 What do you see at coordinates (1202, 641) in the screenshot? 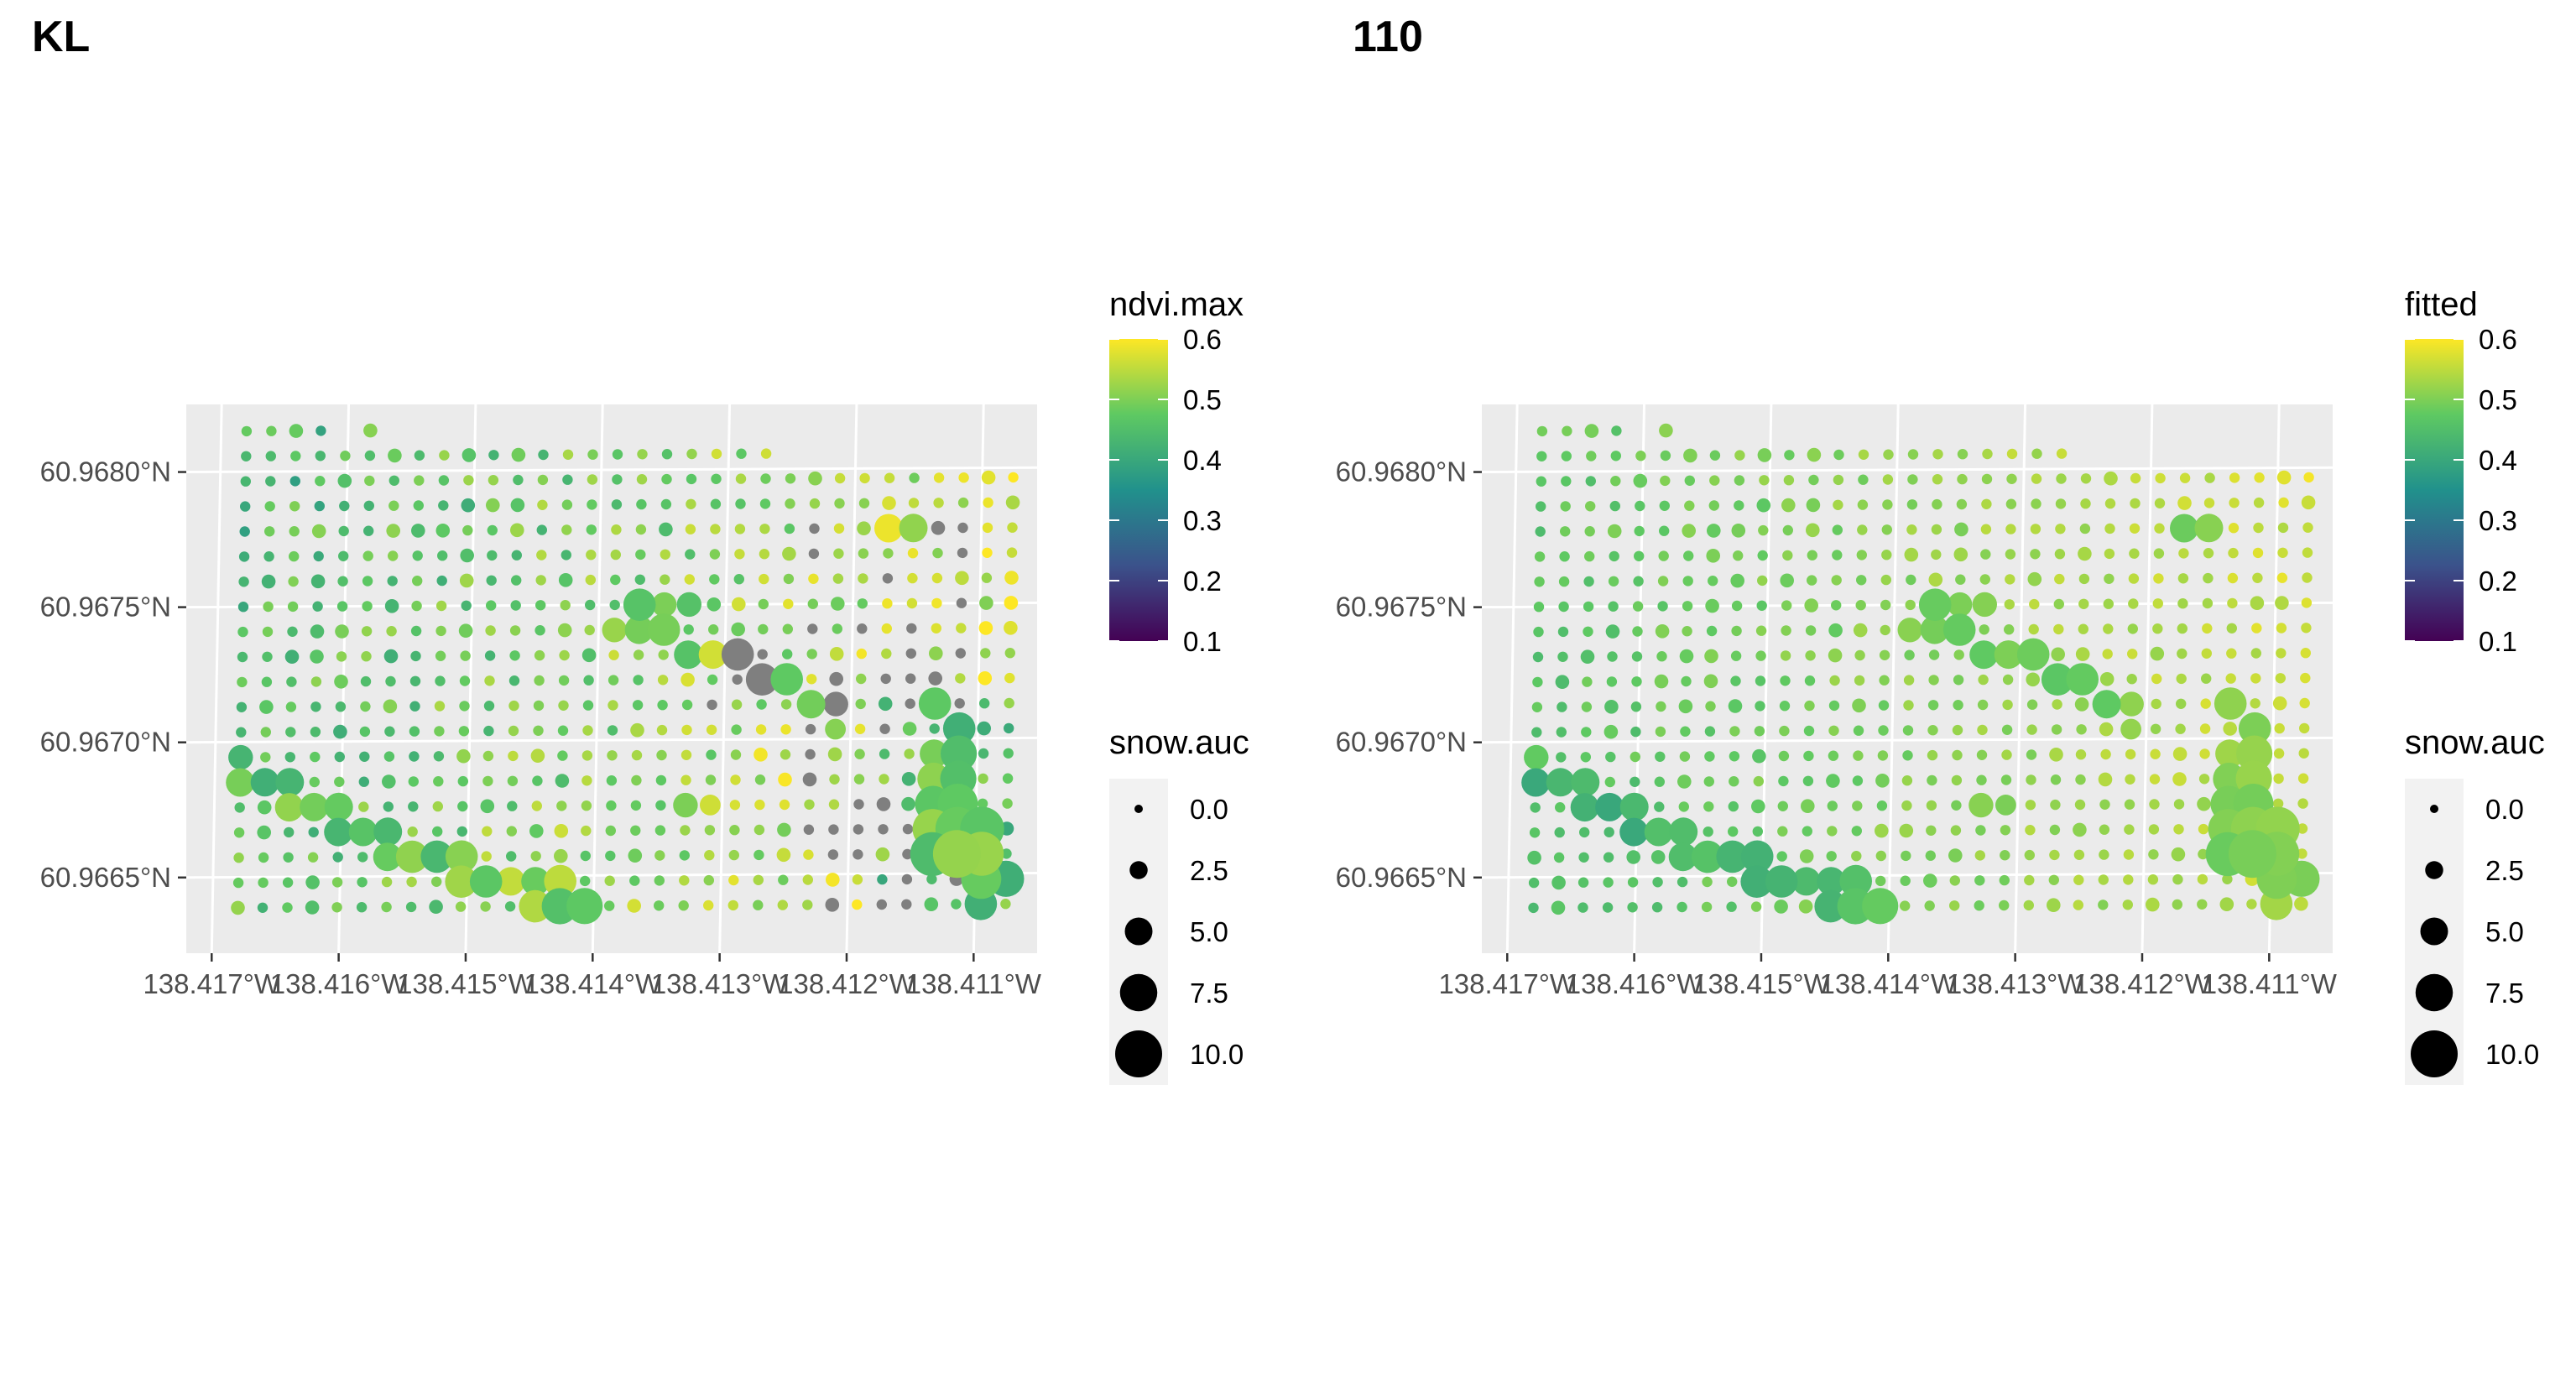
I see `color-legend-label: 0.1` at bounding box center [1202, 641].